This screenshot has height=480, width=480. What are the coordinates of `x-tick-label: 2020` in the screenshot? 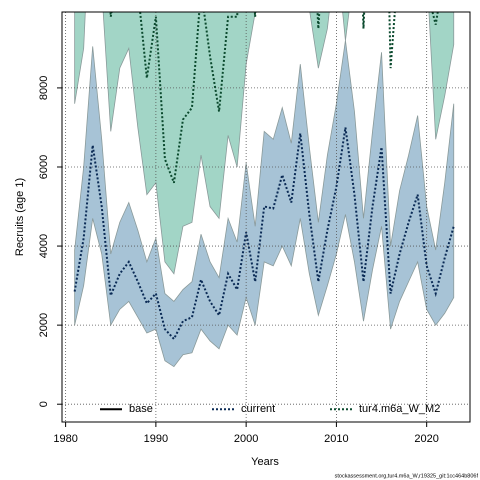 It's located at (426, 439).